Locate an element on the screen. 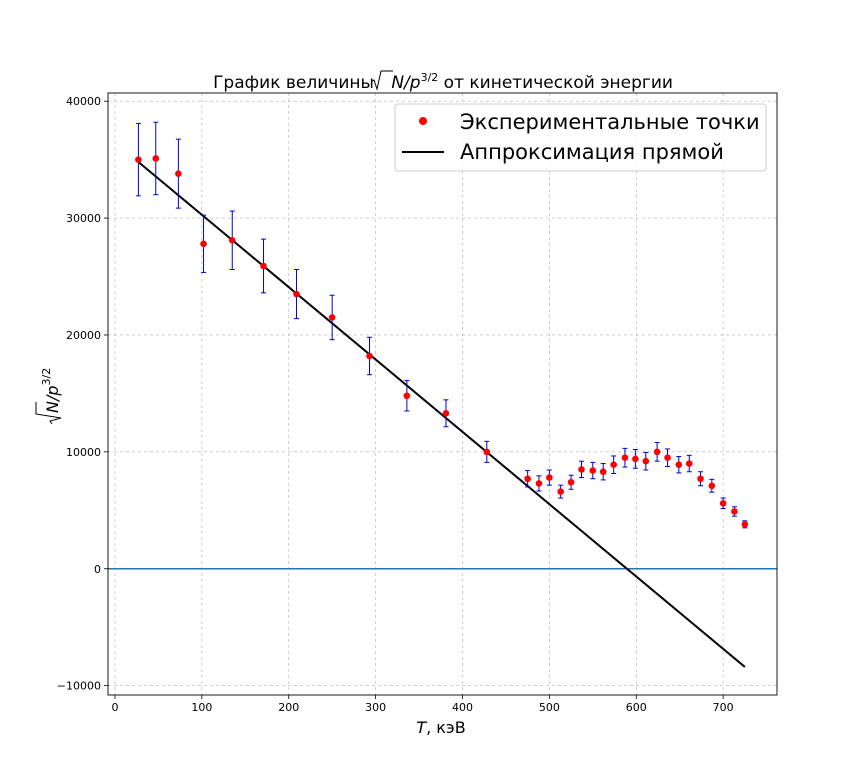 Image resolution: width=863 pixels, height=781 pixels. x-tick-label: 0 is located at coordinates (114, 707).